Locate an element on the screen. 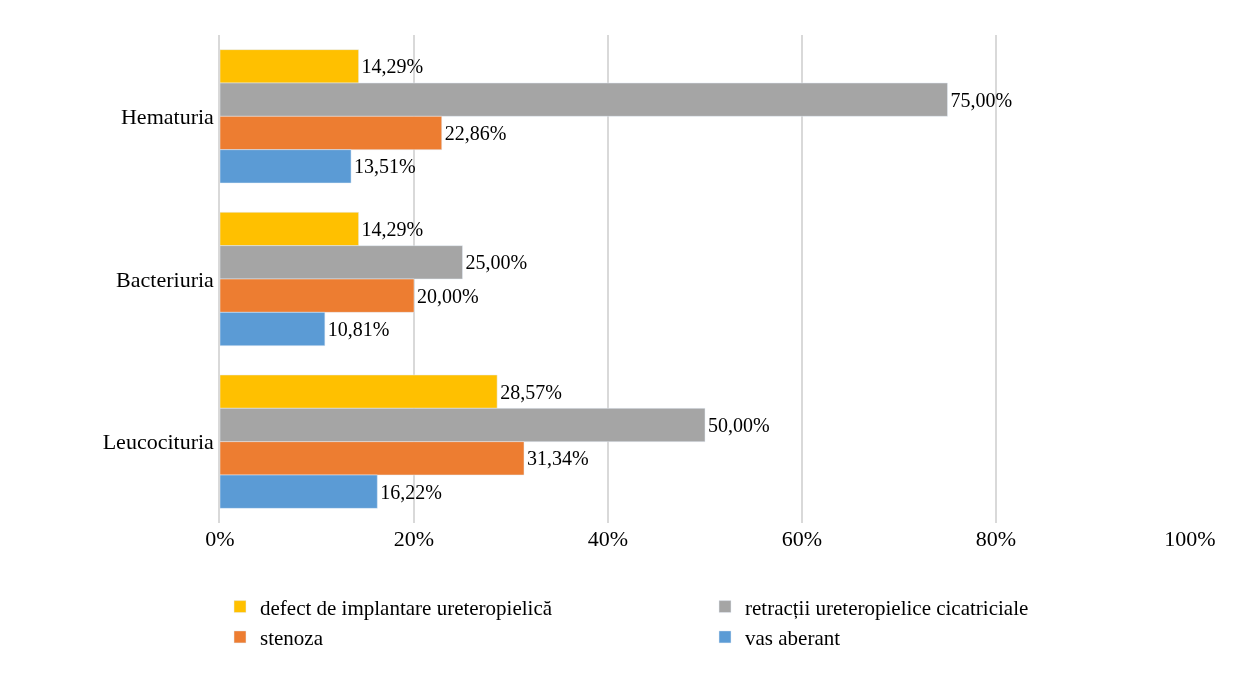 The width and height of the screenshot is (1240, 673). data-label: 28,57% is located at coordinates (531, 391).